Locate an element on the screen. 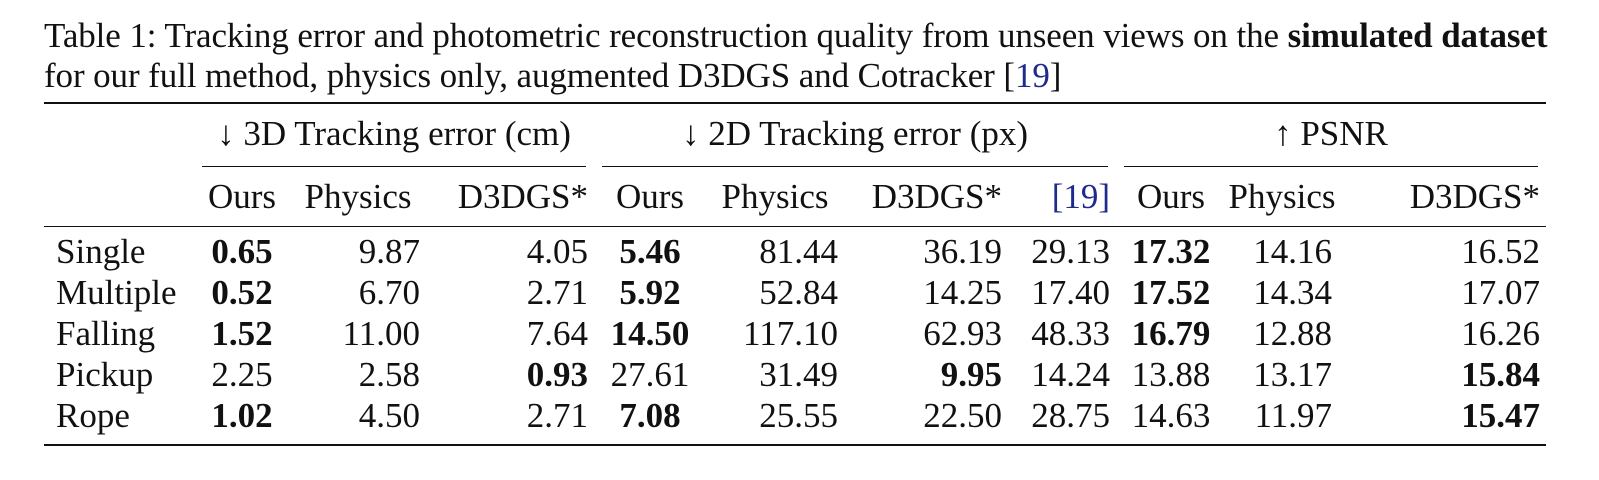 This screenshot has height=480, width=1599. cmidrule-2d is located at coordinates (855, 166).